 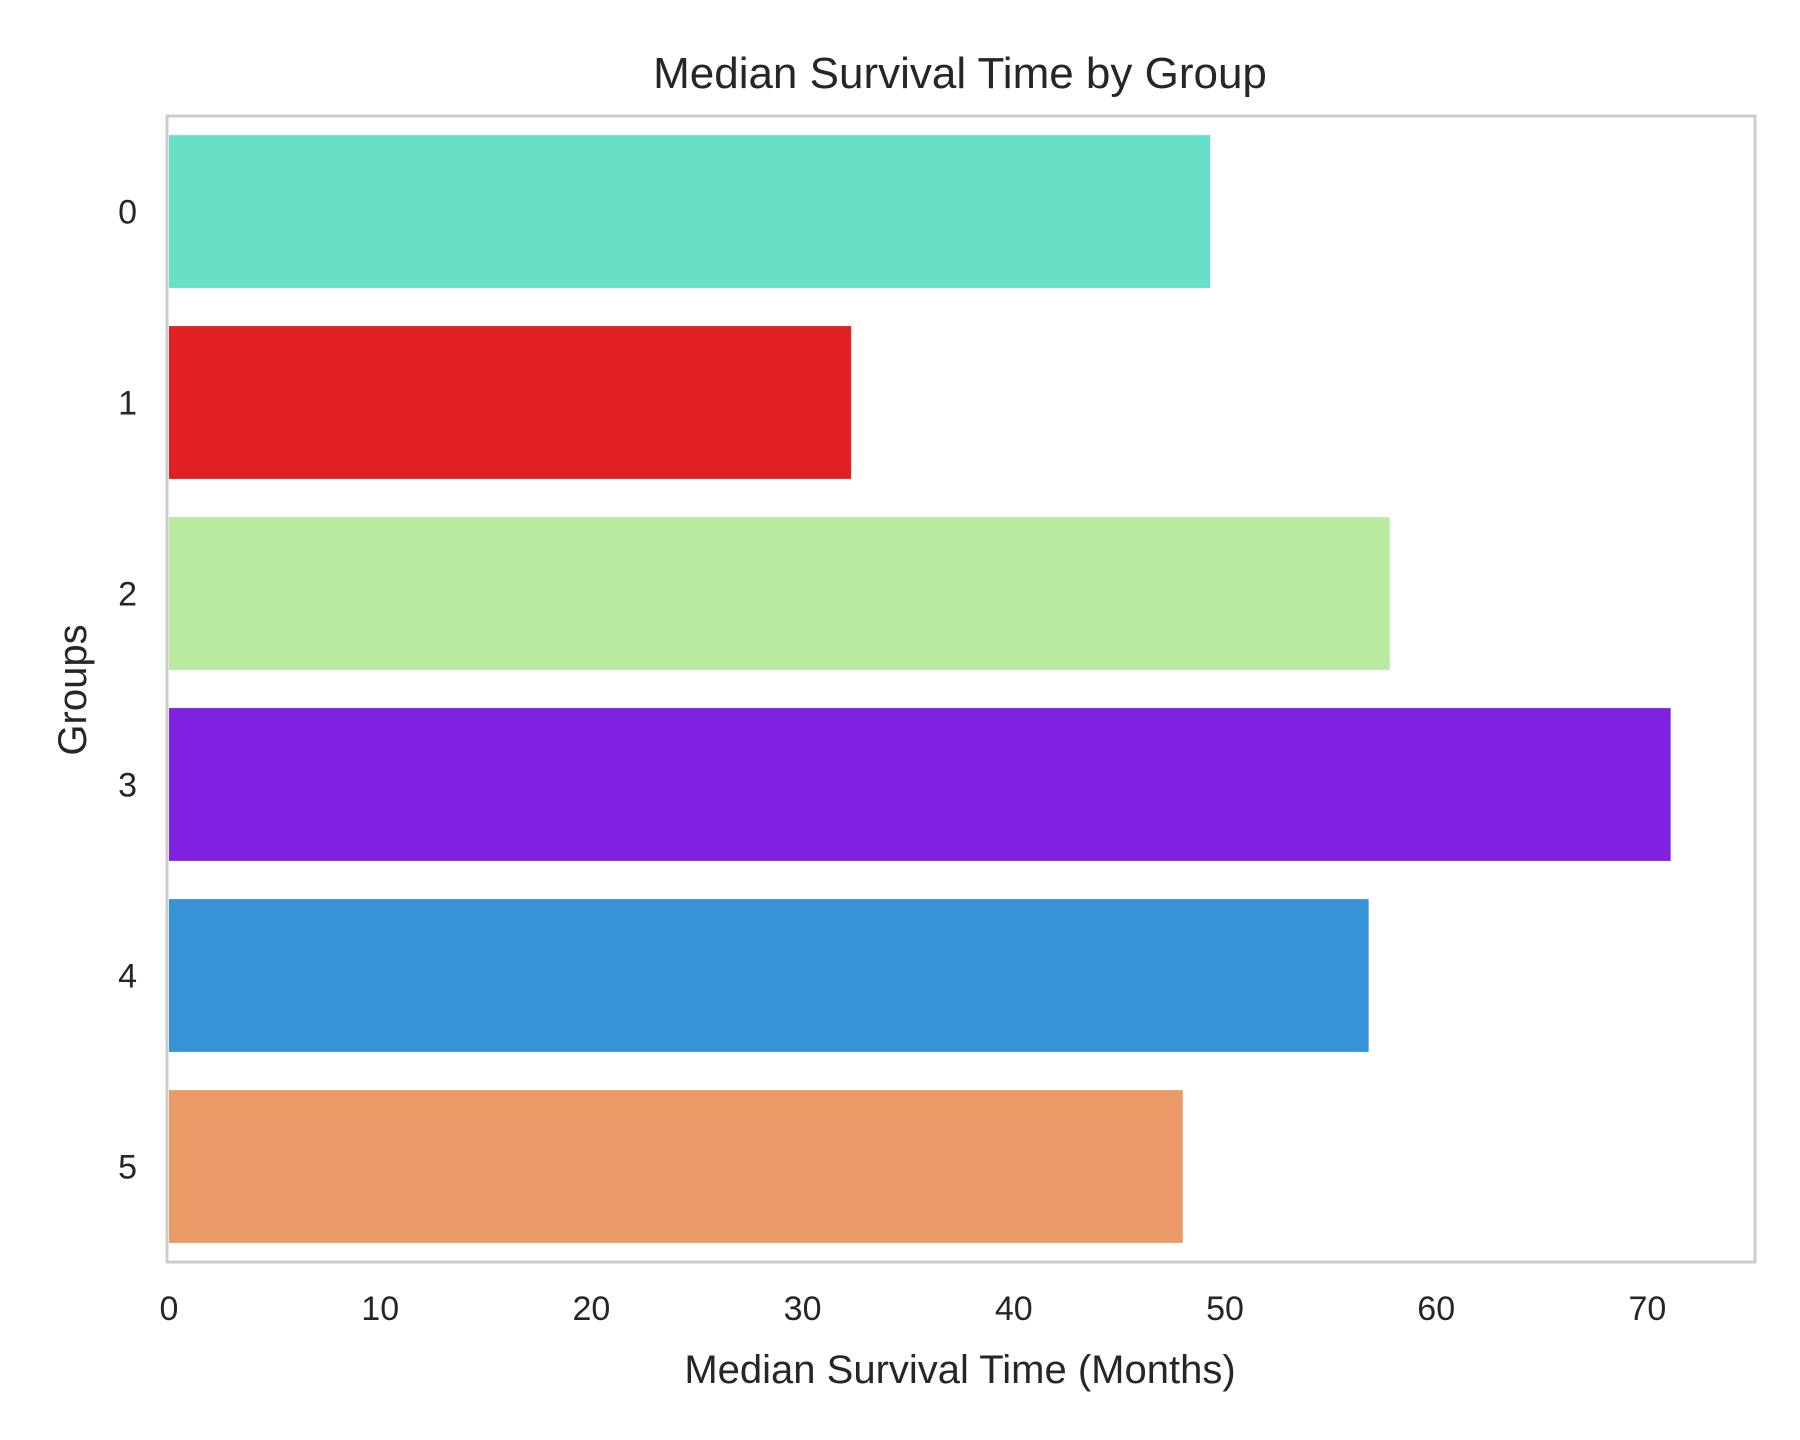 What do you see at coordinates (960, 73) in the screenshot?
I see `chart-title: Median Survival Time by Group` at bounding box center [960, 73].